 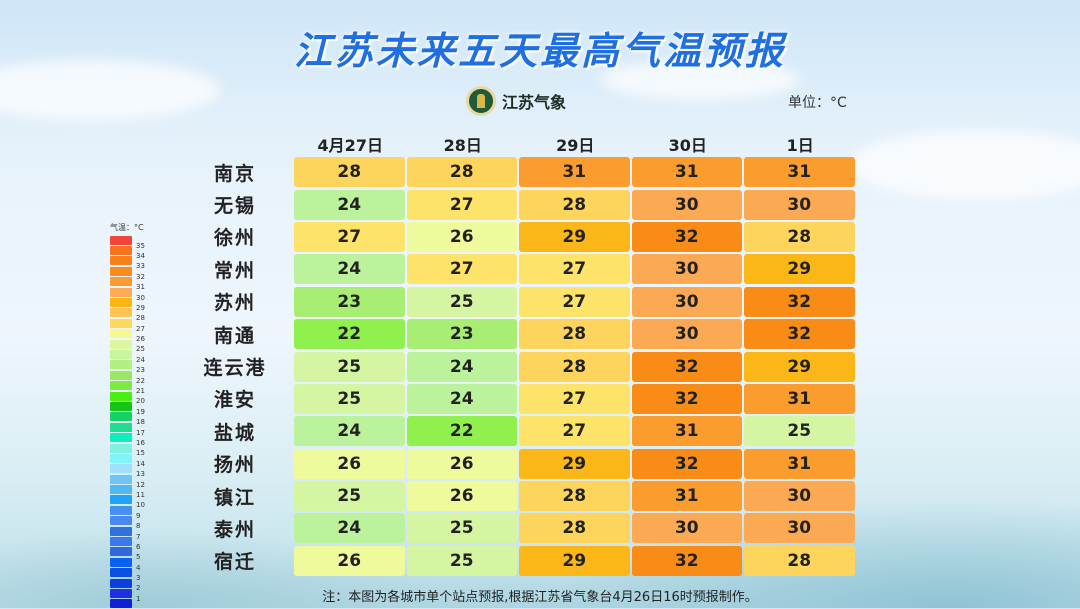 I want to click on legend-item: 28, so click(x=127, y=321).